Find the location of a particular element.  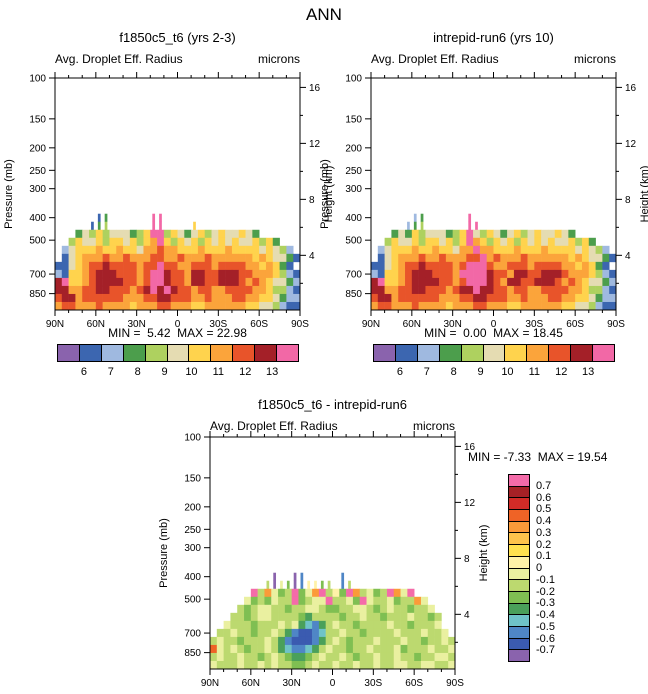

panel-subtitle-model2: Avg. Droplet Eff. Radius is located at coordinates (435, 59).